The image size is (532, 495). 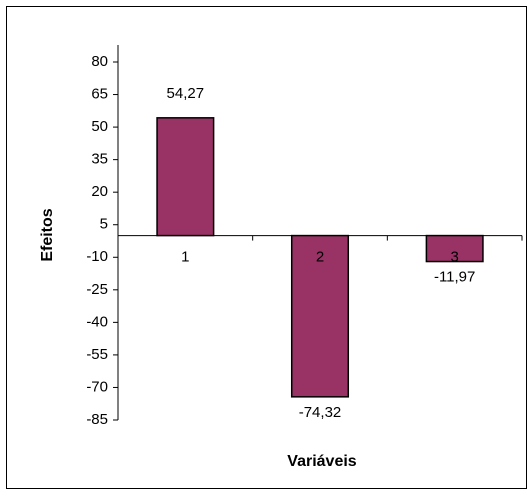 What do you see at coordinates (320, 257) in the screenshot?
I see `x-tick-label: 2` at bounding box center [320, 257].